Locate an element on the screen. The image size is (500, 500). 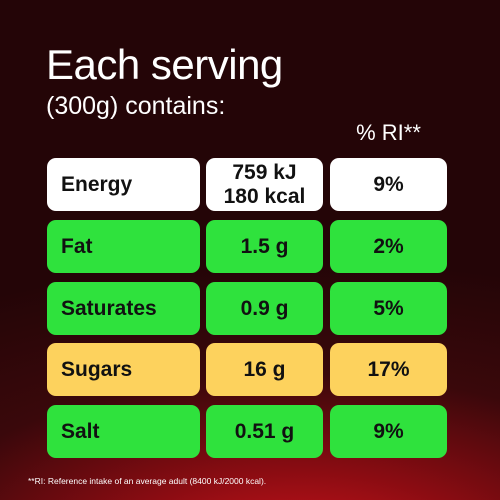
ri-percent: 5% is located at coordinates (388, 308).